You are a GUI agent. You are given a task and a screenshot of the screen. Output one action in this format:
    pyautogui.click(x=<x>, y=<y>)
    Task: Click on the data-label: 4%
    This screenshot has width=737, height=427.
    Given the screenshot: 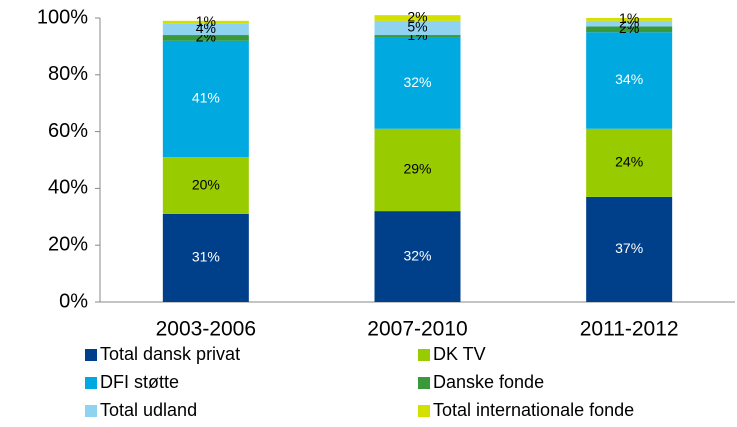 What is the action you would take?
    pyautogui.click(x=206, y=28)
    